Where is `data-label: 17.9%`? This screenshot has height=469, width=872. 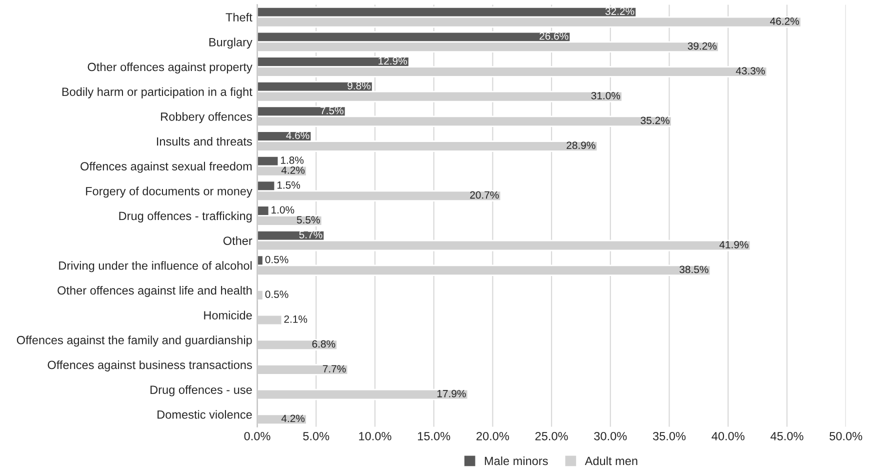
data-label: 17.9% is located at coordinates (451, 394).